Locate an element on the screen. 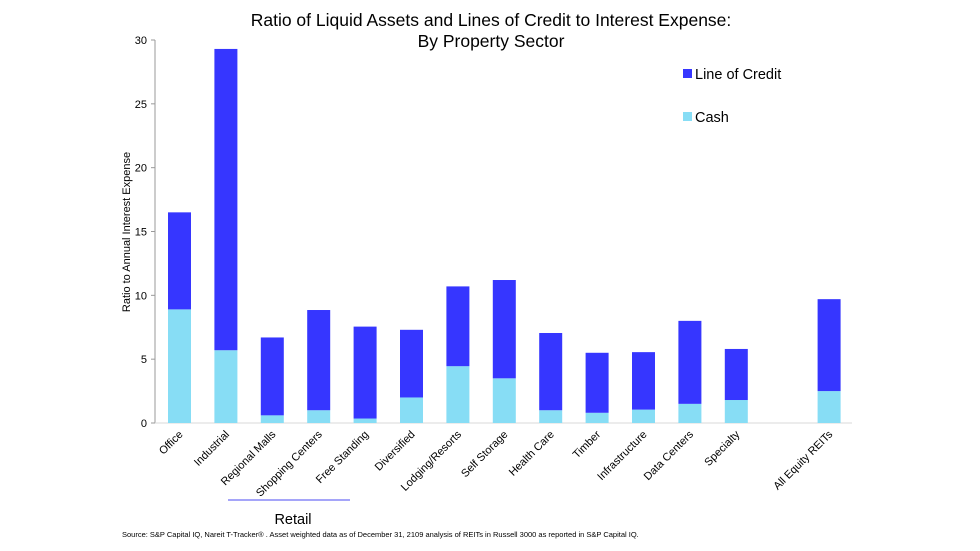 The height and width of the screenshot is (551, 980). bar-line-of-credit-data-centers is located at coordinates (690, 362).